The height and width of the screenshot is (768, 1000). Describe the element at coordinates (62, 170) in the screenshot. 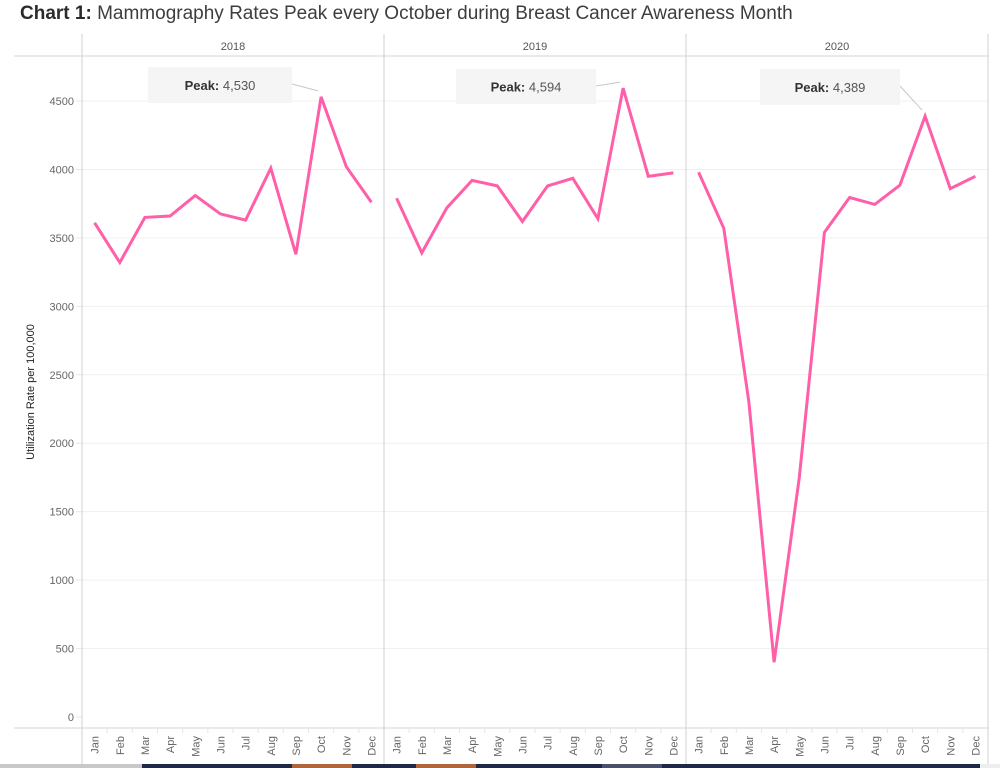

I see `y-tick-label: 4000` at that location.